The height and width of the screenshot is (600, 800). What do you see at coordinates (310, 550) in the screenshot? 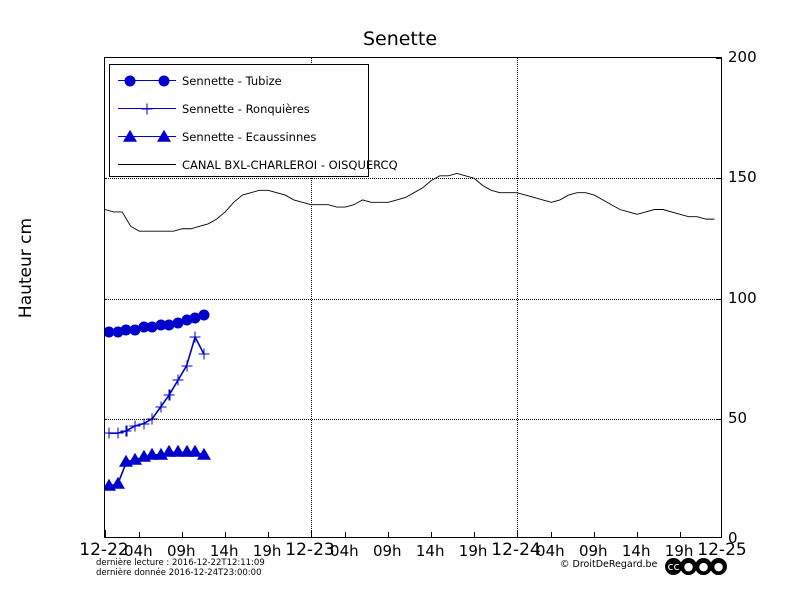
I see `x-tick-label-major: 12-23` at bounding box center [310, 550].